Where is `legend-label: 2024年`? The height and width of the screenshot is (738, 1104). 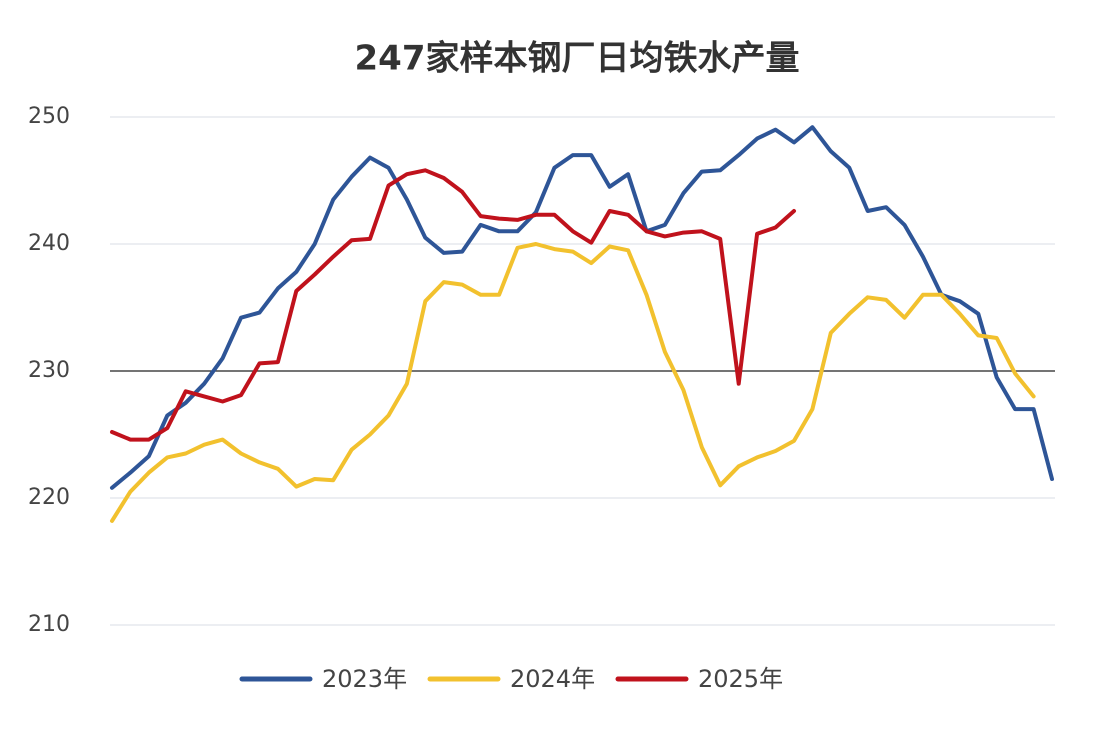 legend-label: 2024年 is located at coordinates (552, 679).